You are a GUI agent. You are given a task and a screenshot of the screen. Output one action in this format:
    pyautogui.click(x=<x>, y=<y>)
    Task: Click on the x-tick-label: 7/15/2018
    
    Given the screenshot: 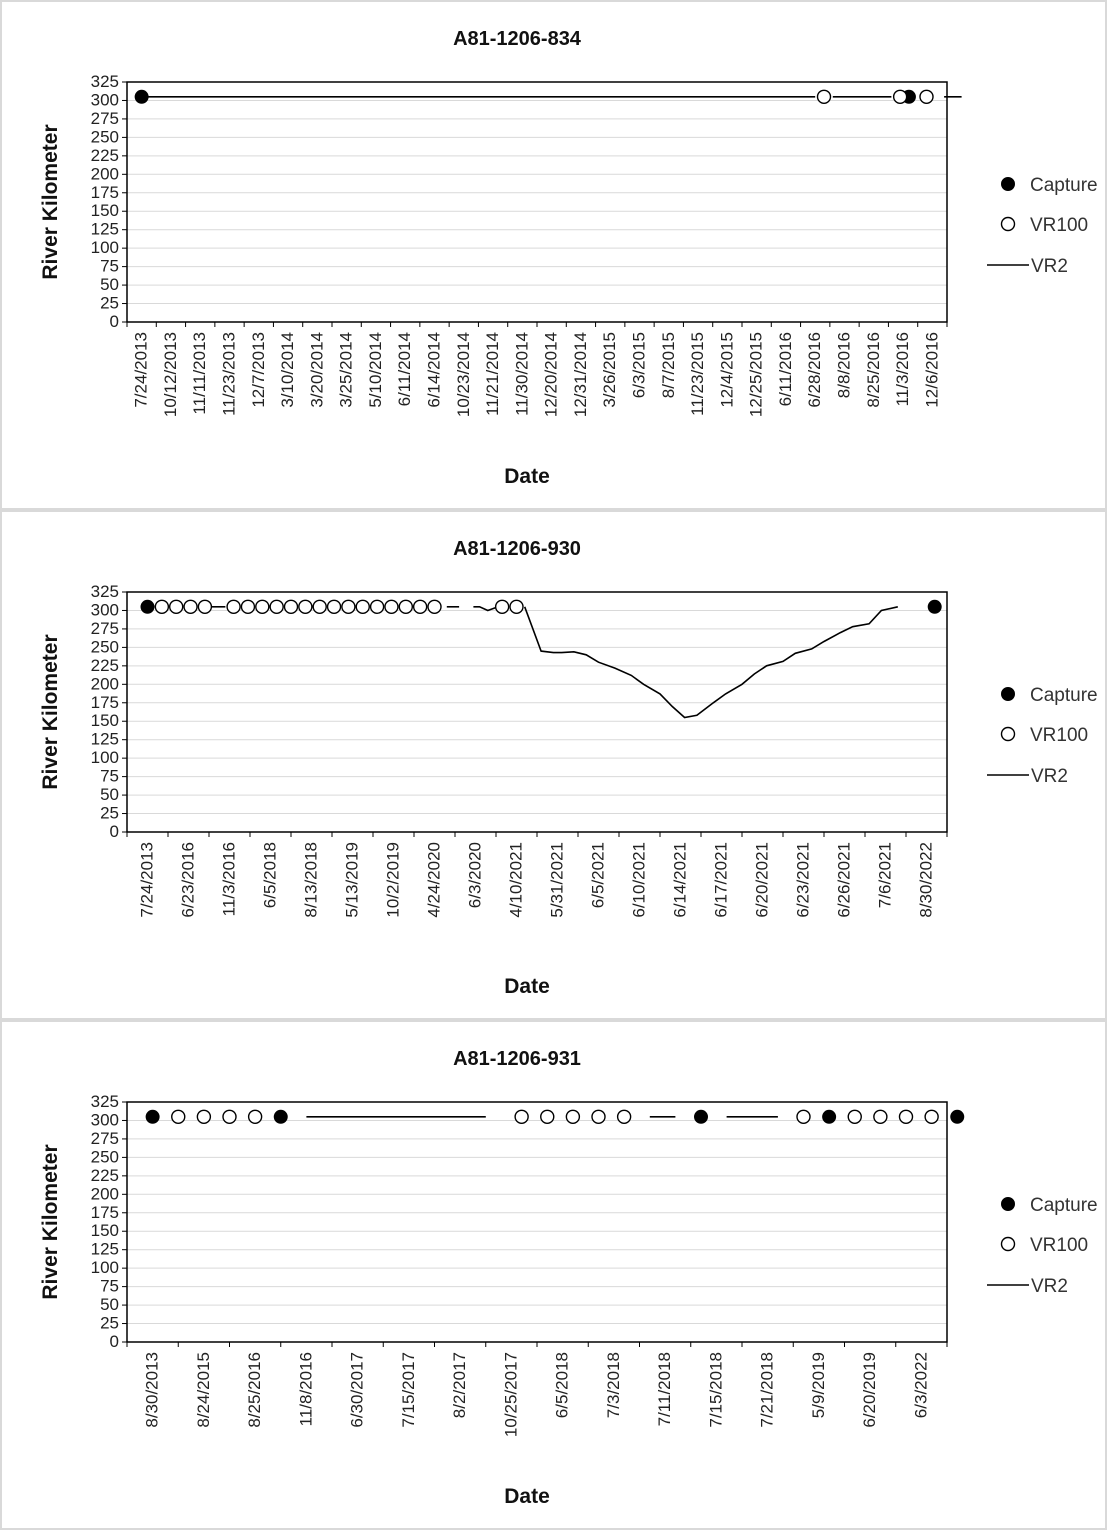 What is the action you would take?
    pyautogui.click(x=715, y=1390)
    